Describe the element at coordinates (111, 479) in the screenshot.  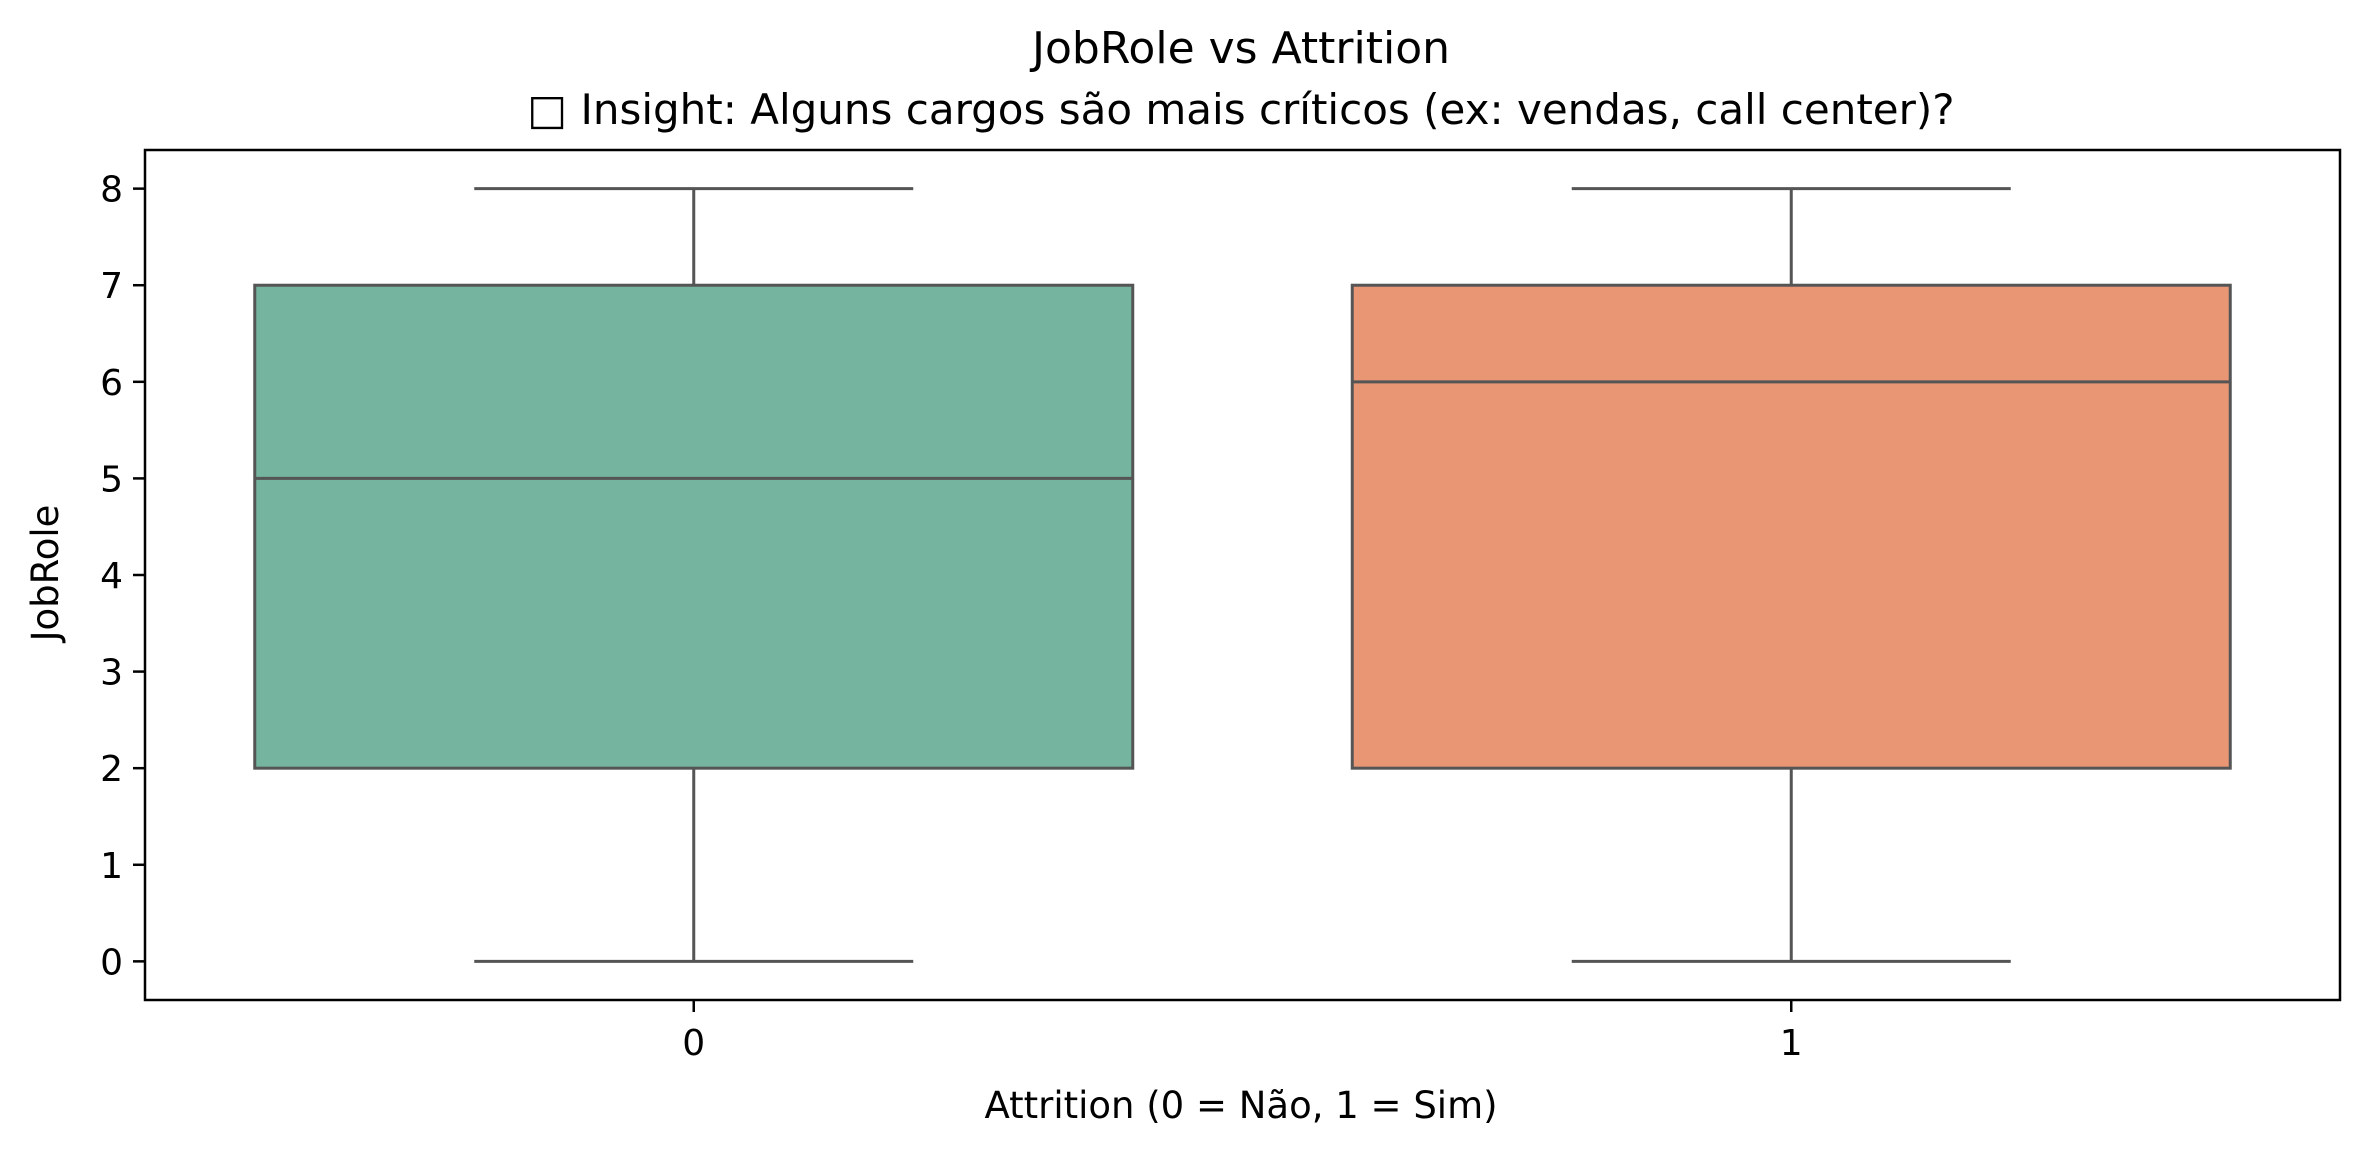
I see `y-tick-label: 5` at that location.